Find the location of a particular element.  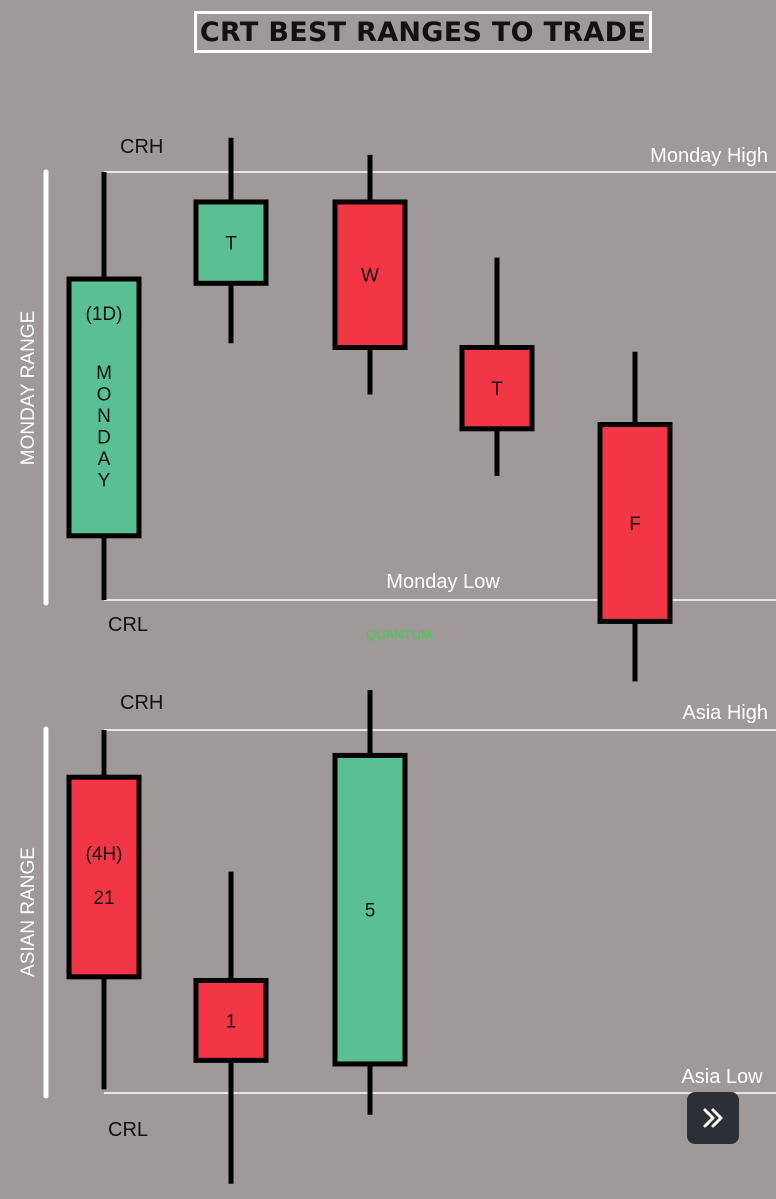

range-label: ASIAN RANGE is located at coordinates (28, 912).